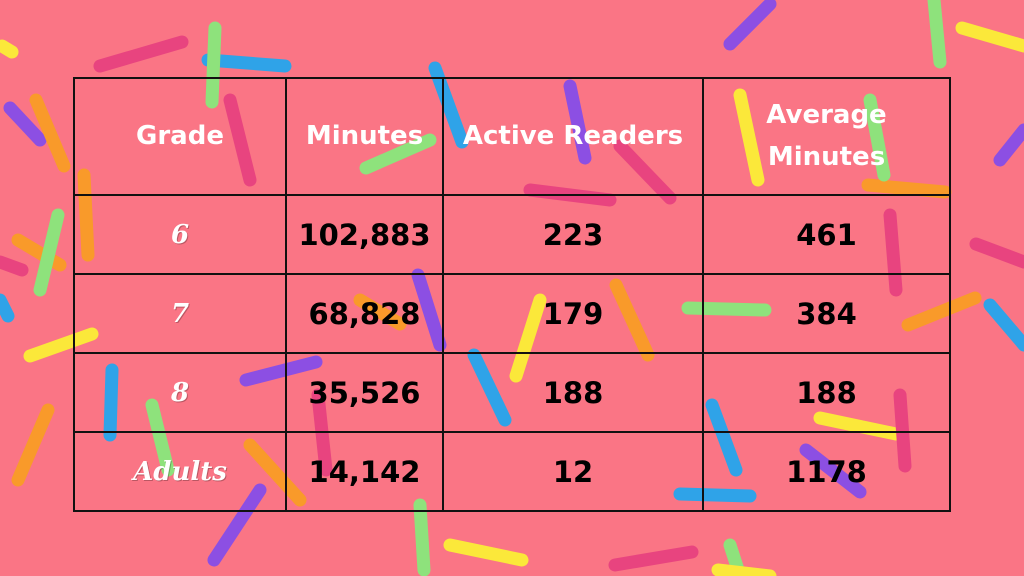  I want to click on grade-cell: Adults, so click(180, 471).